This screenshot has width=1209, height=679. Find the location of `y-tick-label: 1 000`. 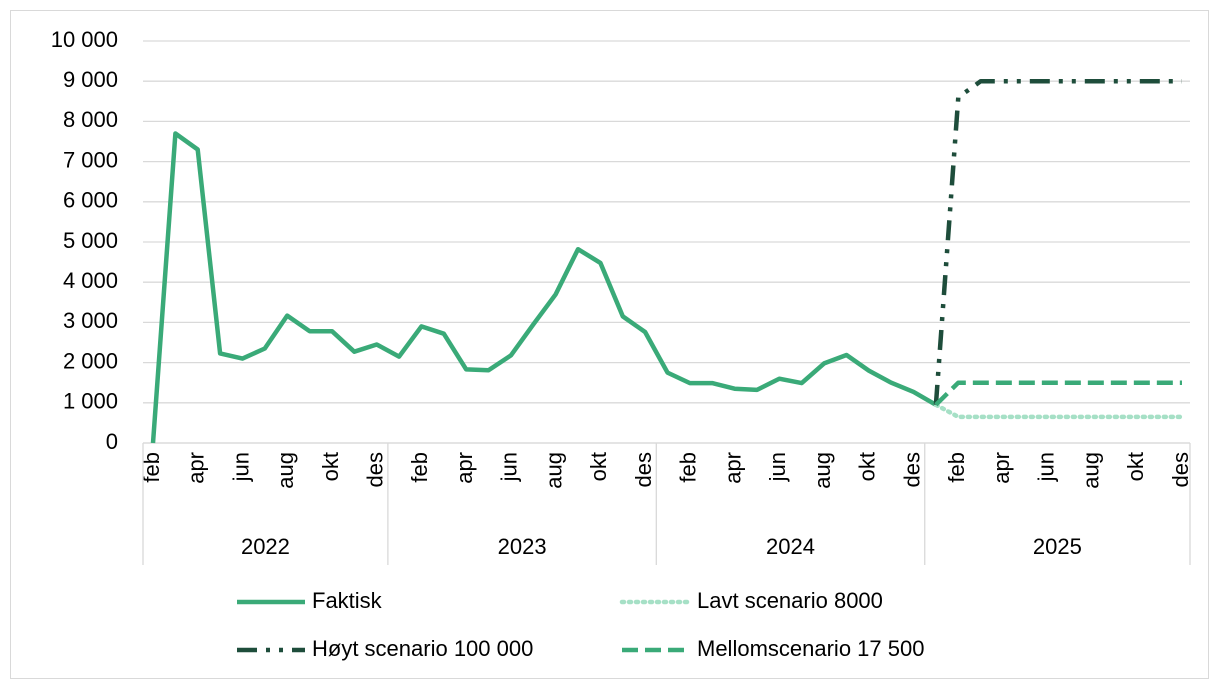

y-tick-label: 1 000 is located at coordinates (90, 401).